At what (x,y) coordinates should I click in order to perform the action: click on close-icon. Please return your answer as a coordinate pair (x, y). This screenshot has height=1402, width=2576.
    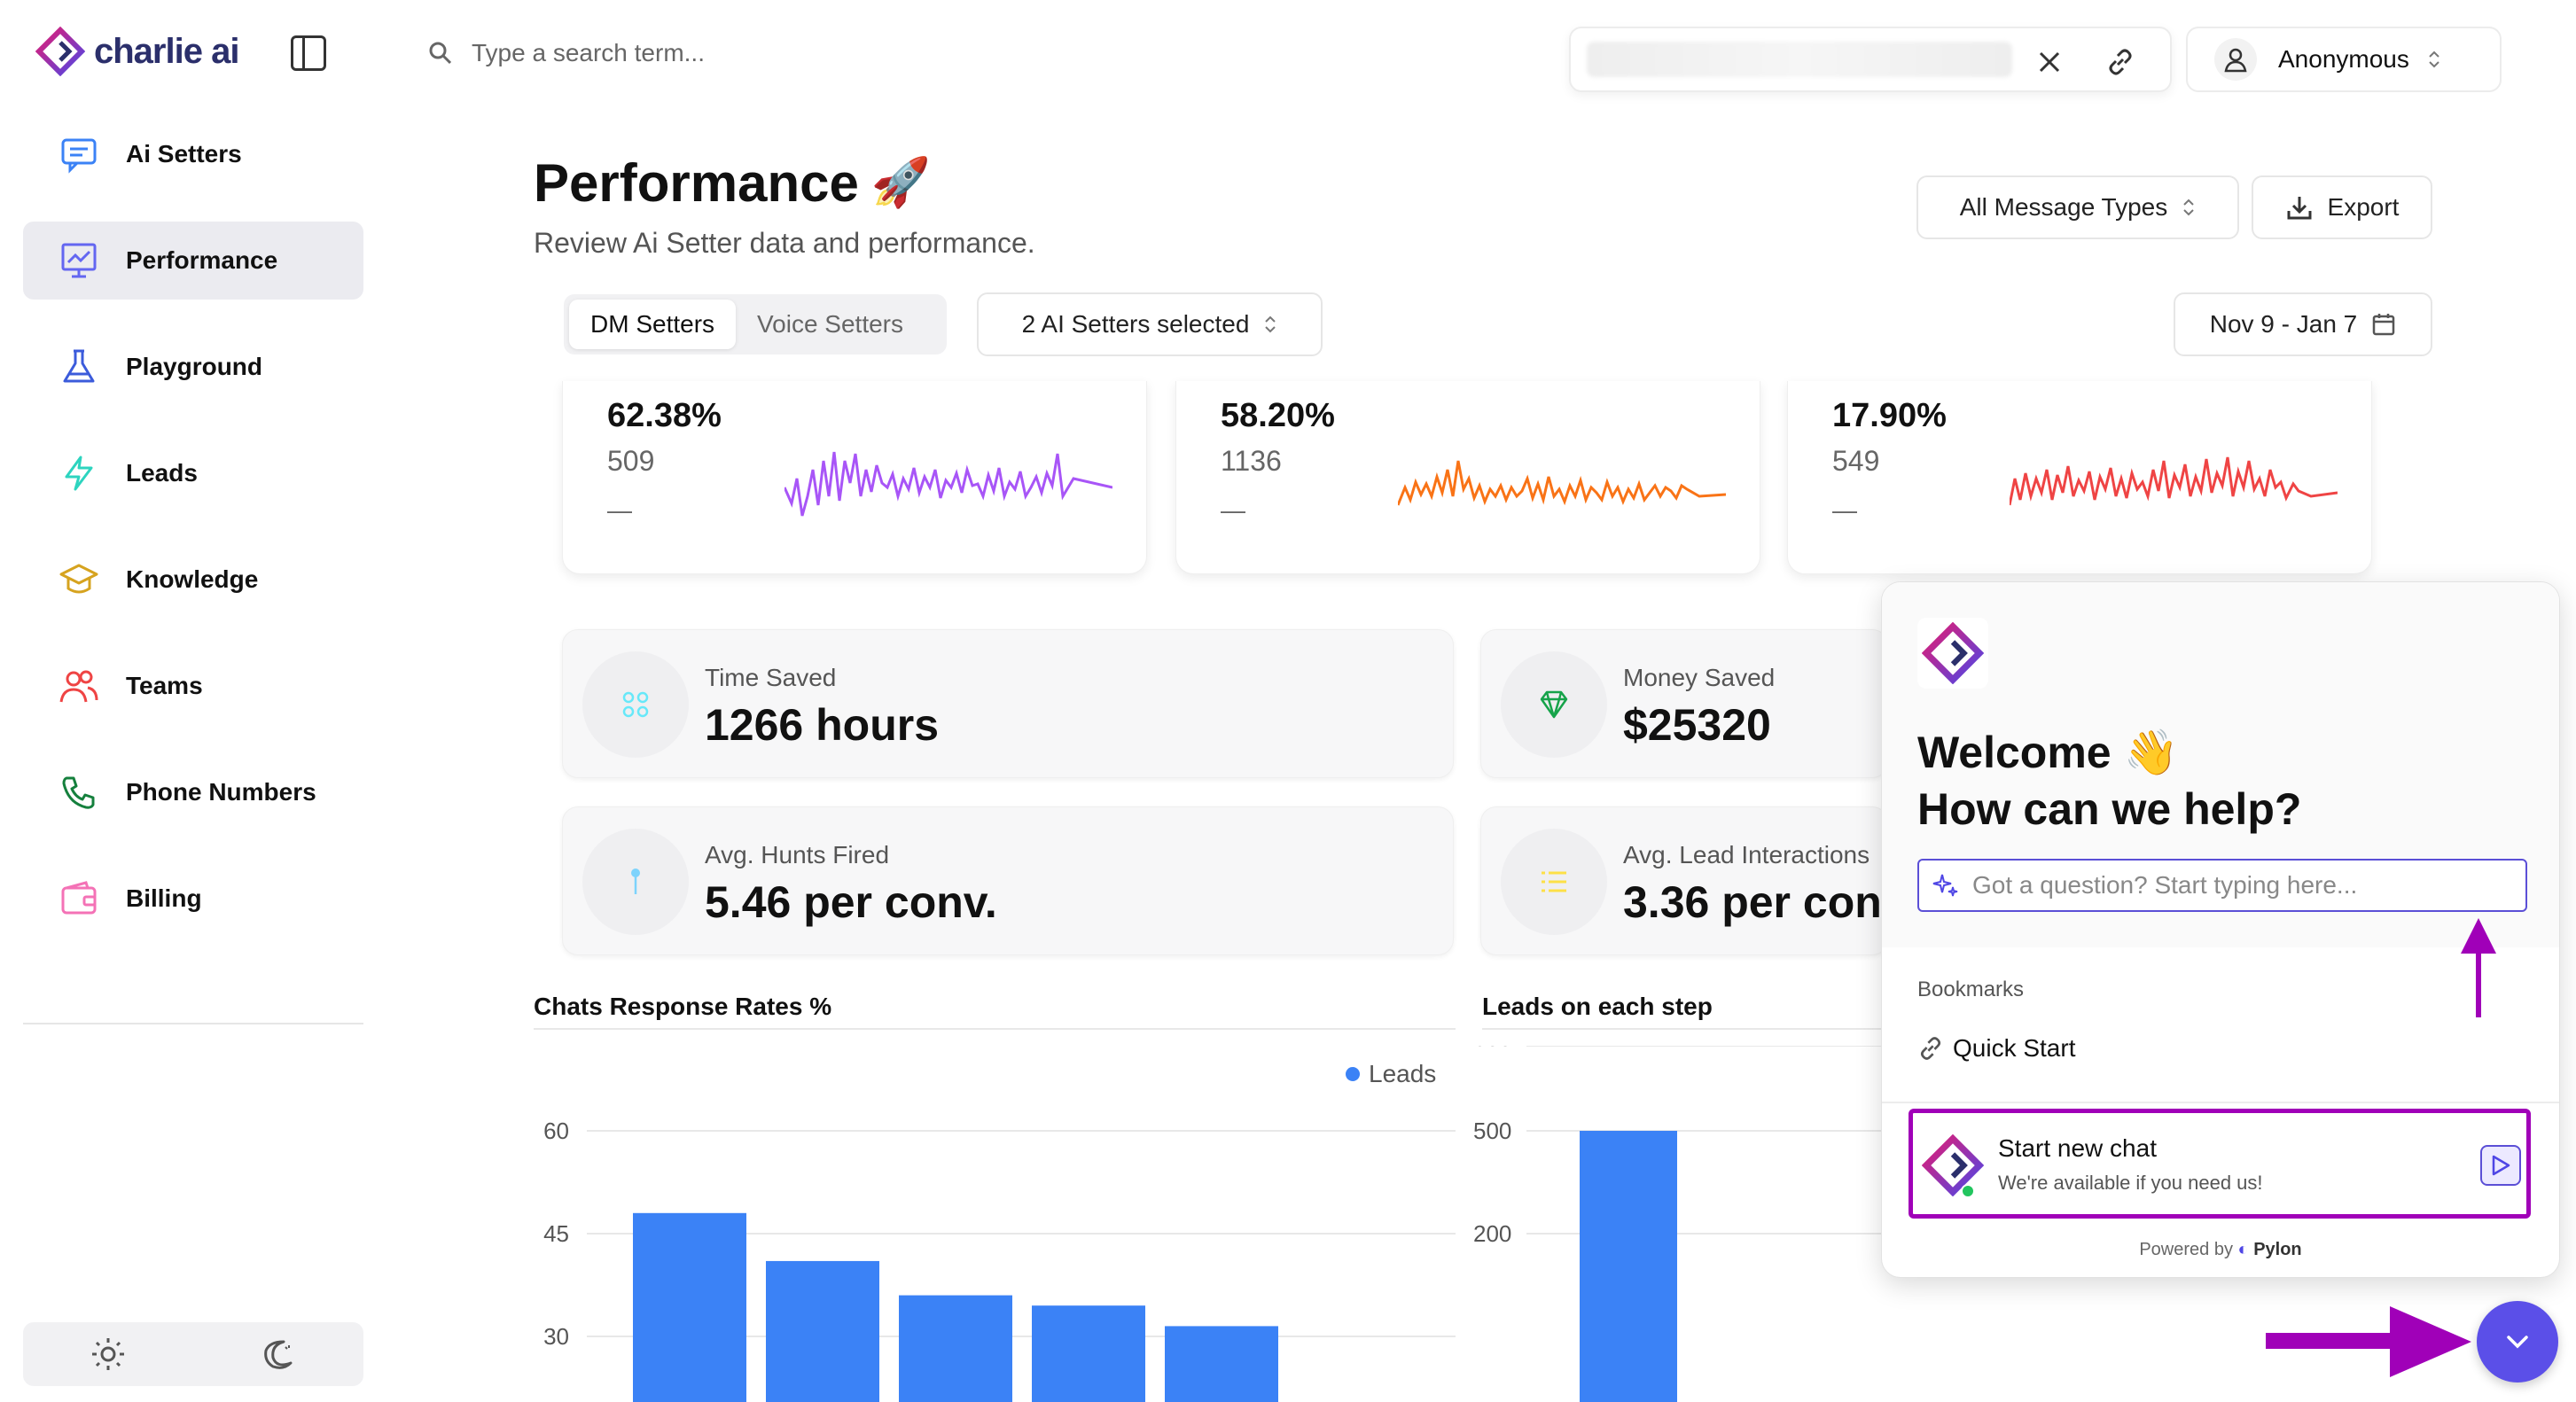
    Looking at the image, I should click on (2049, 62).